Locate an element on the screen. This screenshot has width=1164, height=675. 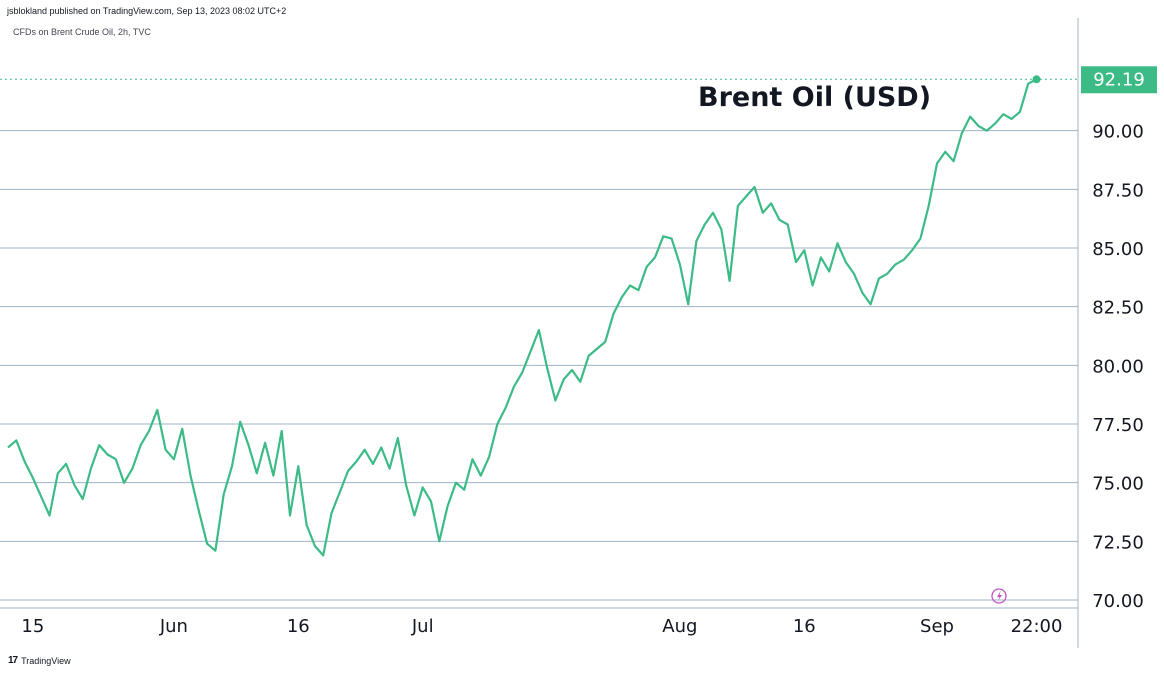
time-axis: 15 Jun 16 Jul Aug 16 Sep 22:00 is located at coordinates (541, 626).